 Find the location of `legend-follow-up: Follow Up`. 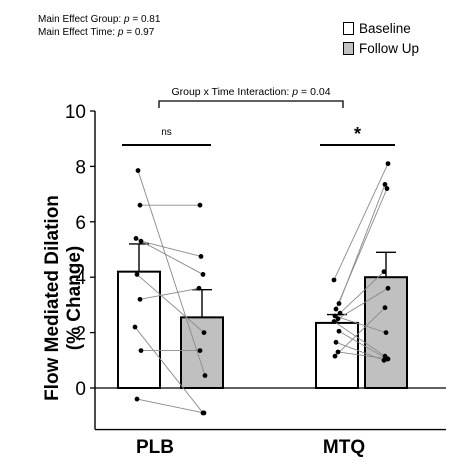

legend-follow-up: Follow Up is located at coordinates (381, 48).